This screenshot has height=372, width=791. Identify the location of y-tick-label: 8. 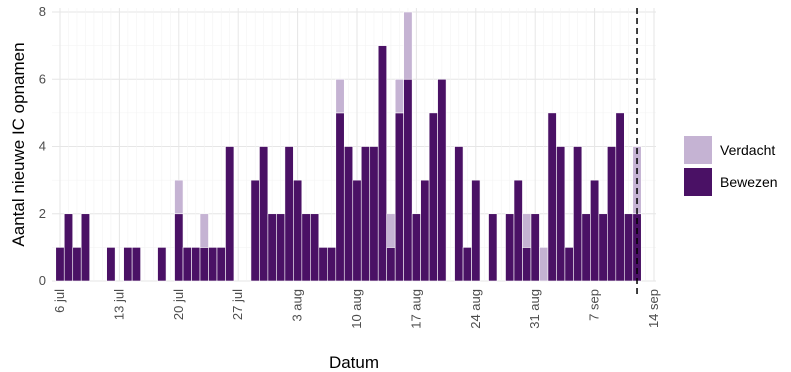
(42, 11).